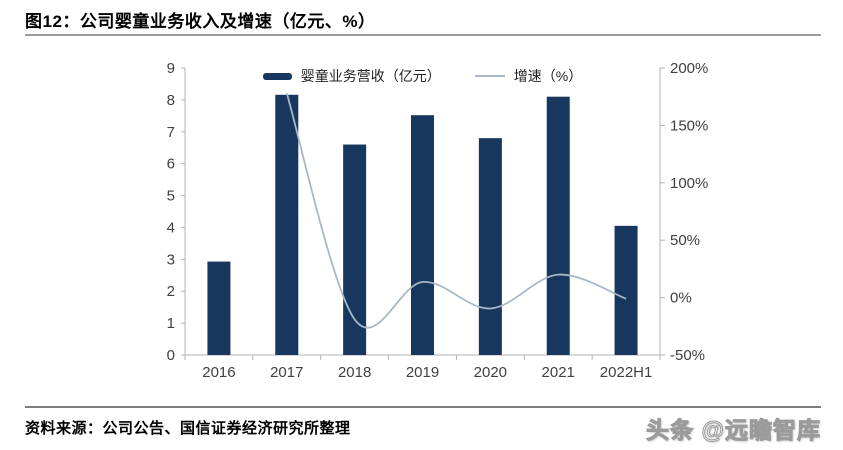  I want to click on figure-title: 图12：公司婴童业务收入及增速（亿元、%）, so click(200, 21).